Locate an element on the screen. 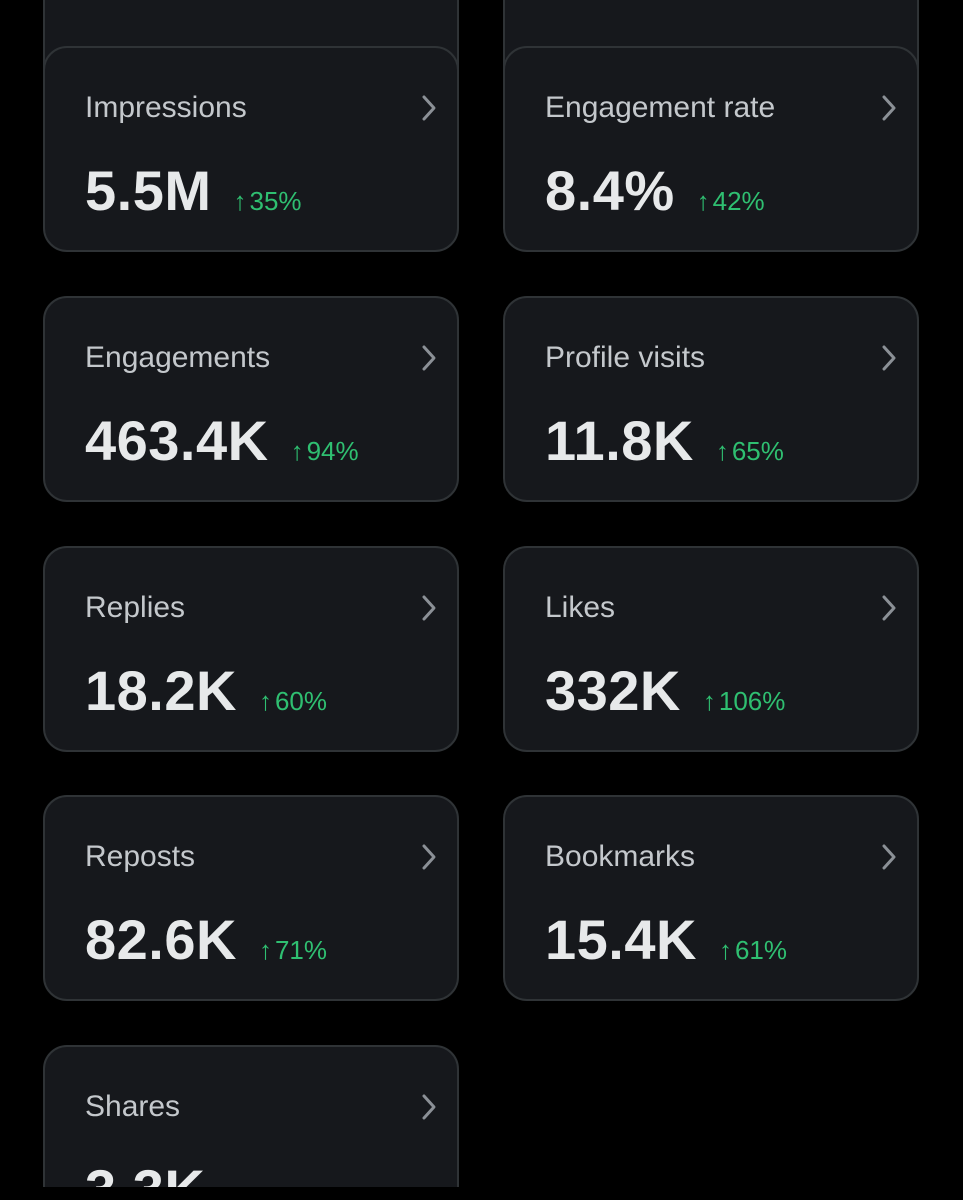  metric-change: ↑ 106% is located at coordinates (744, 701).